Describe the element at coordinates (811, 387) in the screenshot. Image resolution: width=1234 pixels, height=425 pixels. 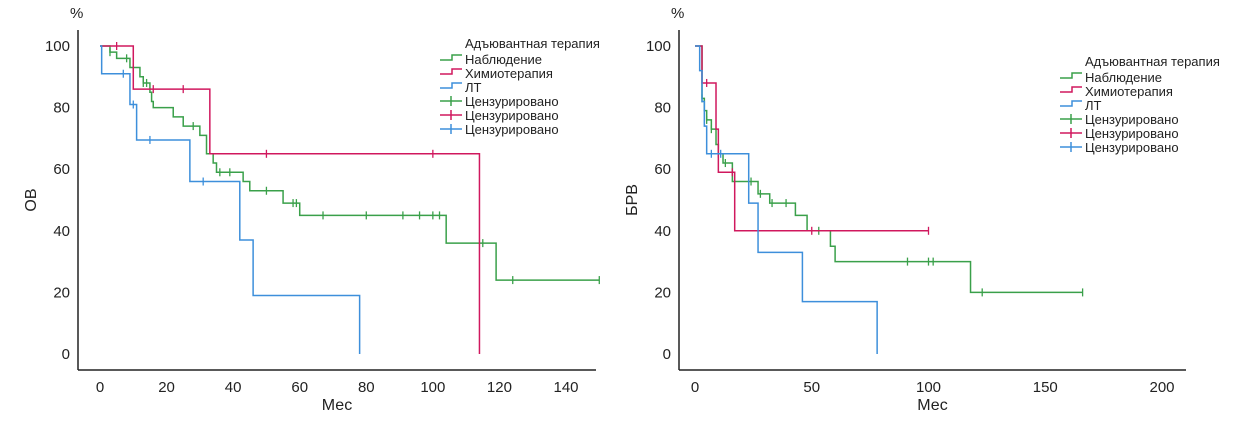
I see `x-tick-label: 50` at that location.